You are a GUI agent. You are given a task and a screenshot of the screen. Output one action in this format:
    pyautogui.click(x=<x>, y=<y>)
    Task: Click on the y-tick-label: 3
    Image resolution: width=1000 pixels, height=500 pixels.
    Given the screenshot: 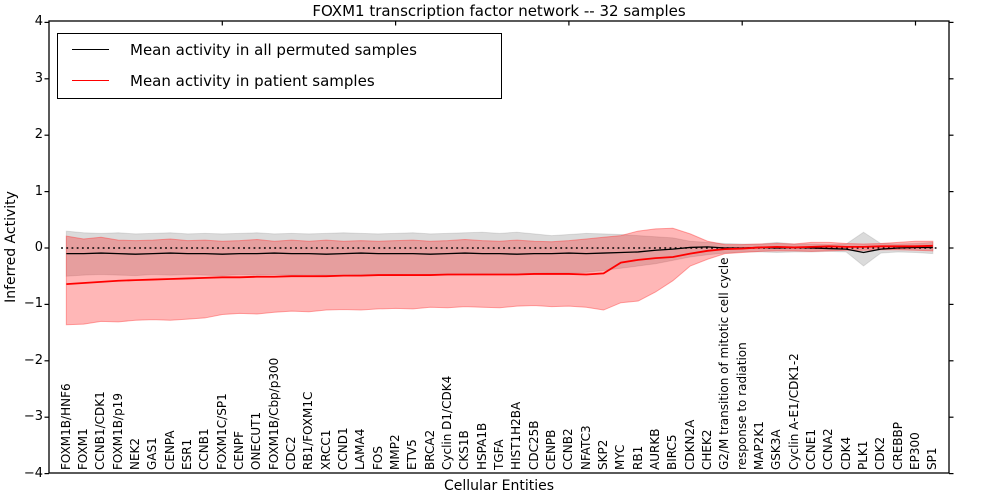 What is the action you would take?
    pyautogui.click(x=38, y=78)
    